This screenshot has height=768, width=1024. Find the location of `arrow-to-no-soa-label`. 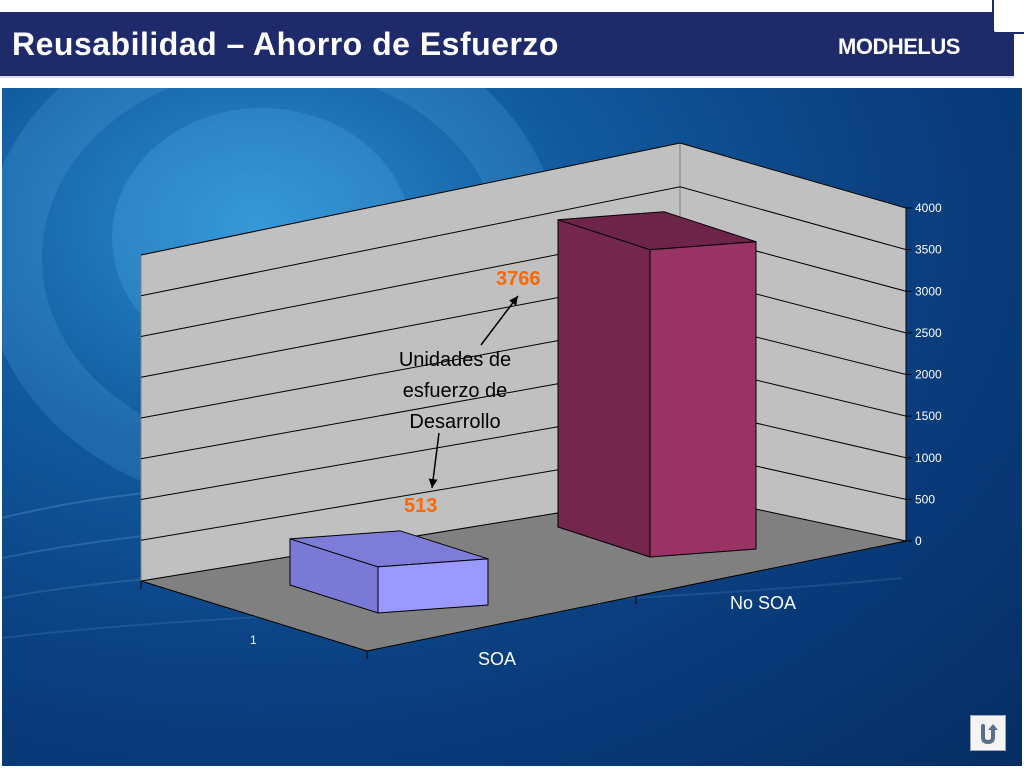

arrow-to-no-soa-label is located at coordinates (499, 320).